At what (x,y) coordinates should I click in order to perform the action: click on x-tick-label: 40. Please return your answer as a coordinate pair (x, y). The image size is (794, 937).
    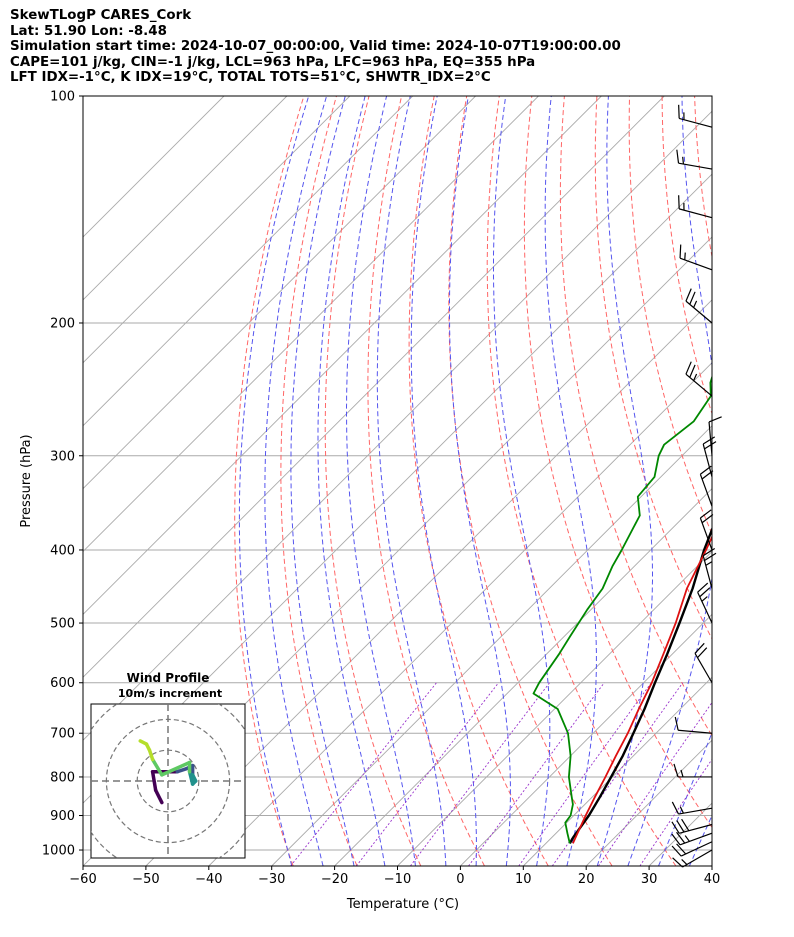
    Looking at the image, I should click on (712, 879).